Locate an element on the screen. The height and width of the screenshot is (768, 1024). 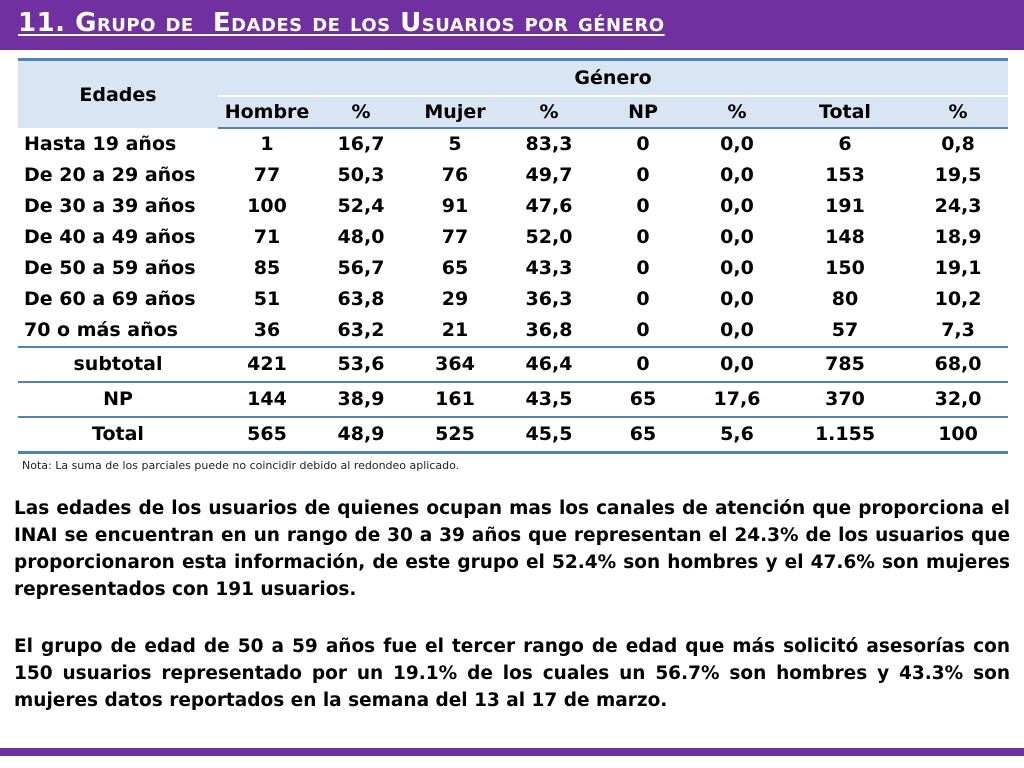
cell-value: 565 is located at coordinates (267, 435).